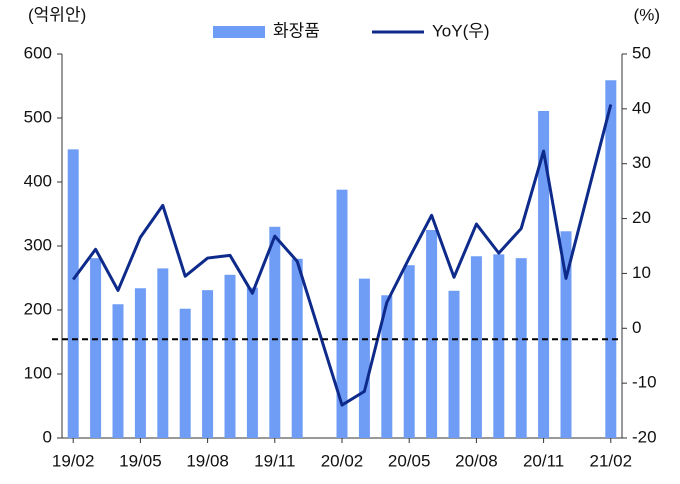  I want to click on y2-tick-label: 30, so click(641, 162).